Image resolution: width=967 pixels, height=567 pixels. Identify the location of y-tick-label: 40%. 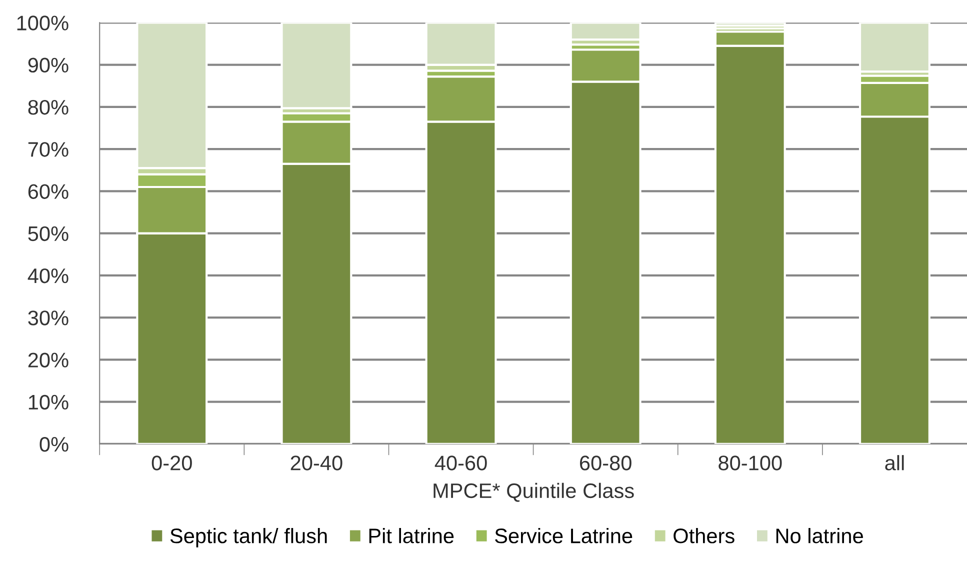
(48, 276).